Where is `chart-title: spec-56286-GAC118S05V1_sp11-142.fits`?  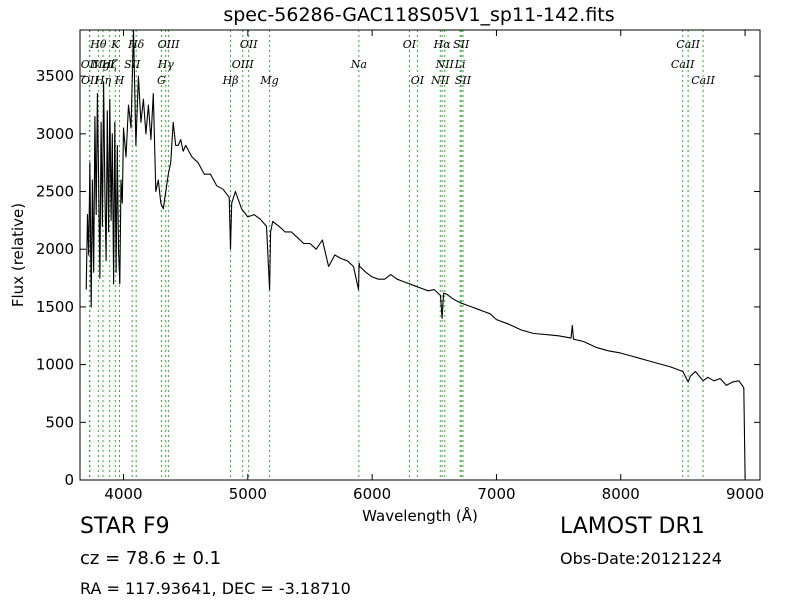
chart-title: spec-56286-GAC118S05V1_sp11-142.fits is located at coordinates (419, 15).